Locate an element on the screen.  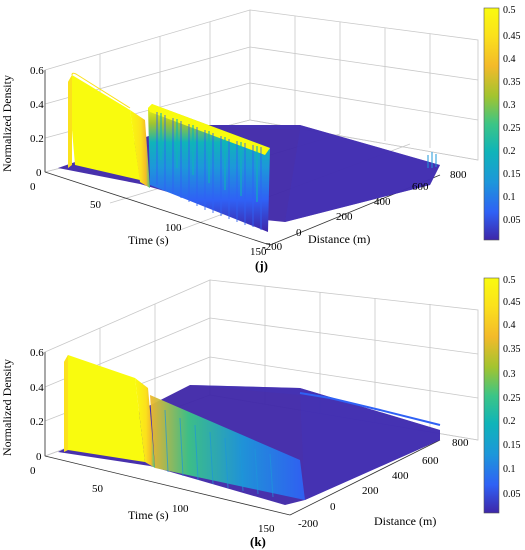
panel-j-zlabel: Normalized Density is located at coordinates (7, 123).